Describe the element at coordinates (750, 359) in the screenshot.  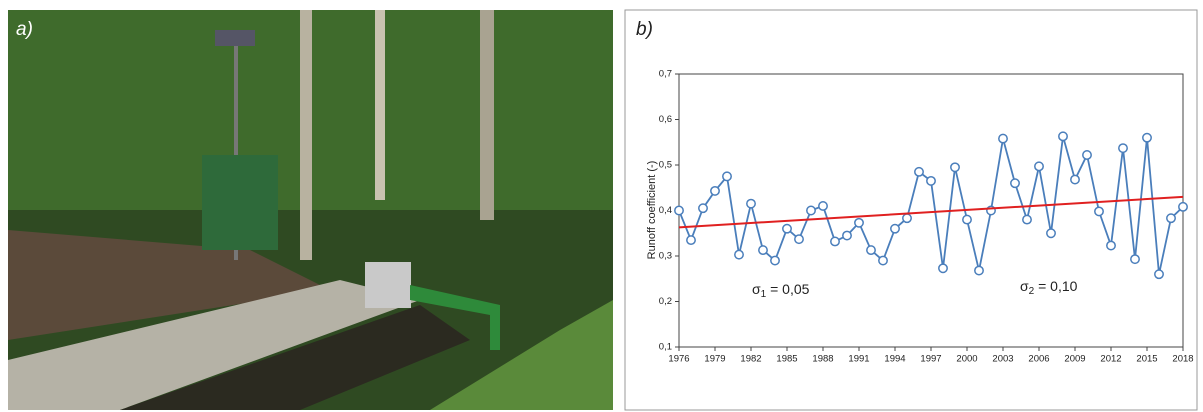
I see `x-tick-label: 1982` at that location.